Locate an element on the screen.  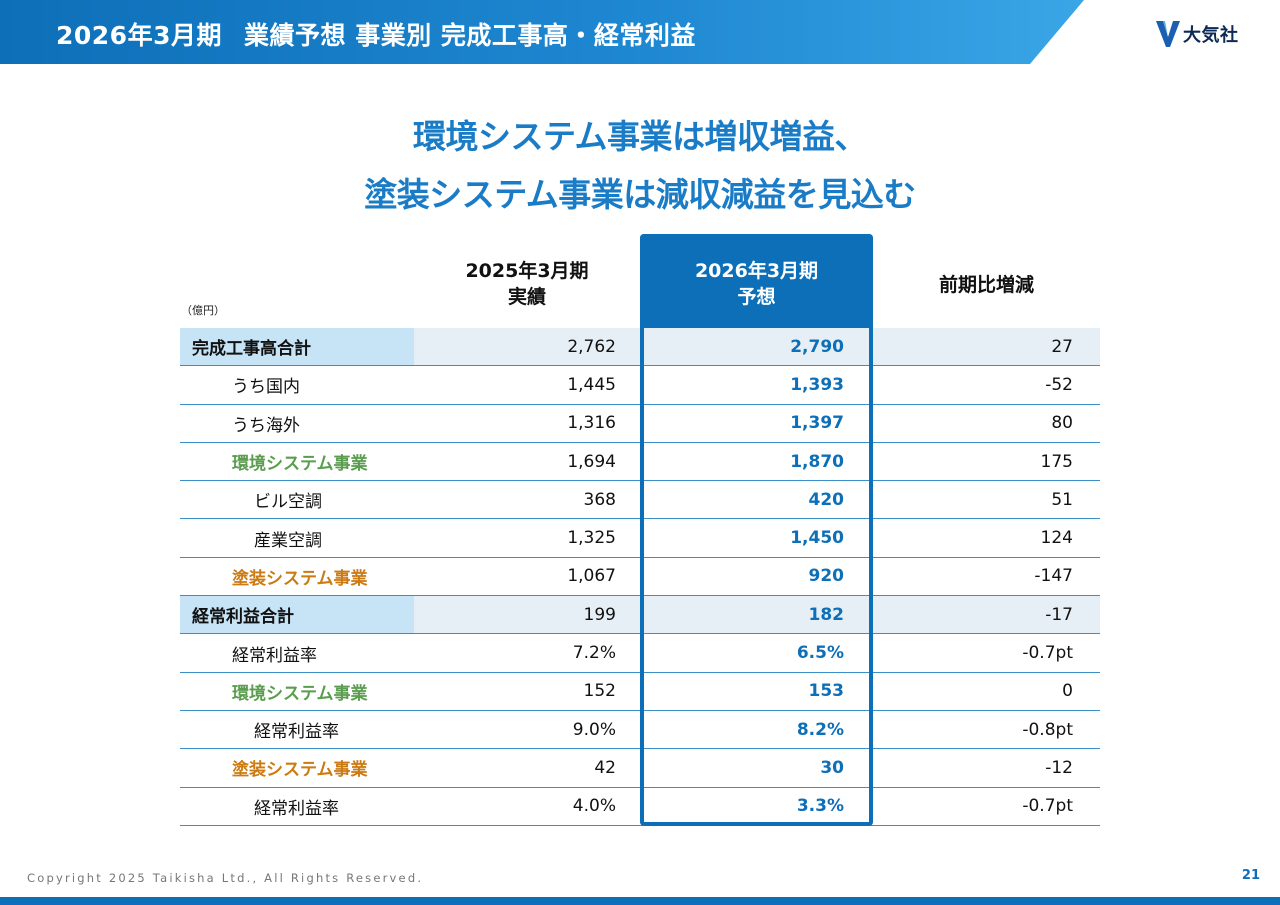
cell-forecast: 153 is located at coordinates (826, 691).